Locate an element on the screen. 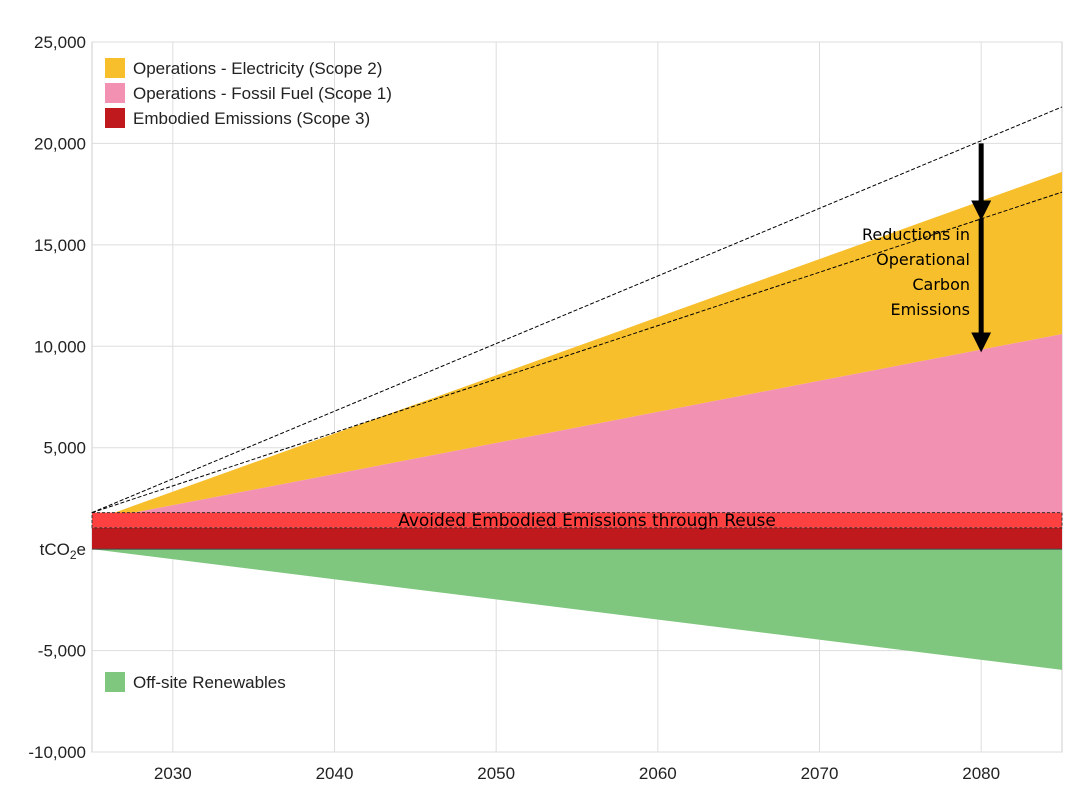 The image size is (1090, 806). legend-label: Off-site Renewables is located at coordinates (209, 682).